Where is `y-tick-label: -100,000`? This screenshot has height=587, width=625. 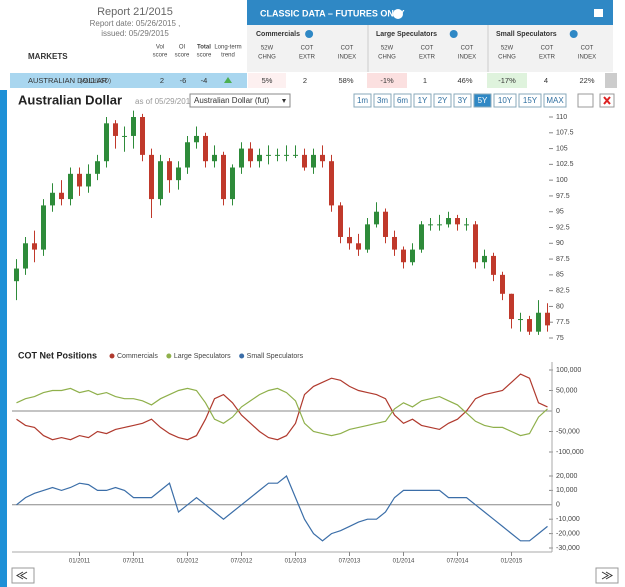 y-tick-label: -100,000 is located at coordinates (570, 452).